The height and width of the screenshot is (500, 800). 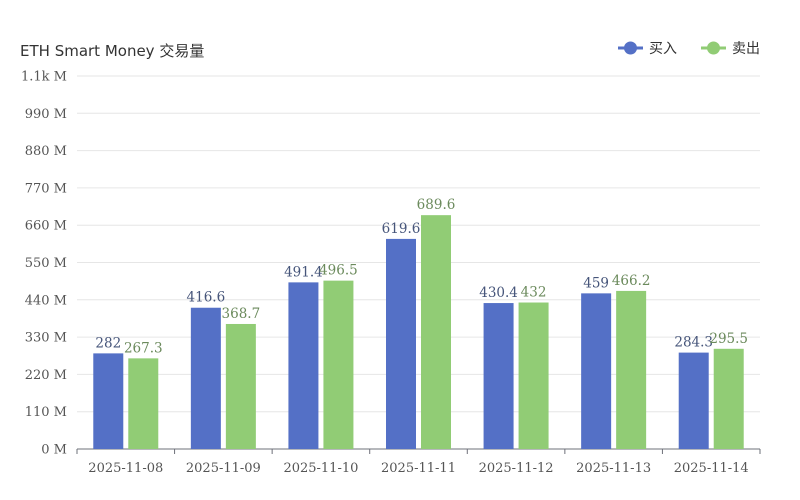 I want to click on data-label: 282, so click(x=108, y=343).